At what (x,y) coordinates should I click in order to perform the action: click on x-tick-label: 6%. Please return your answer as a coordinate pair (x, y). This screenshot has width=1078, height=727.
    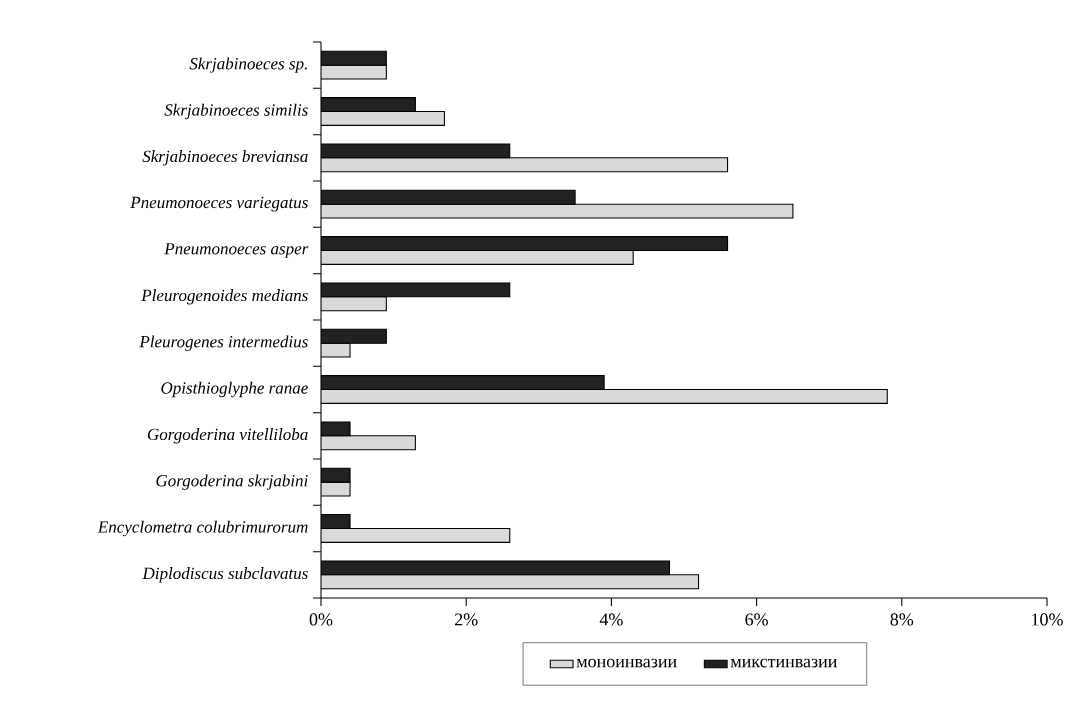
    Looking at the image, I should click on (756, 619).